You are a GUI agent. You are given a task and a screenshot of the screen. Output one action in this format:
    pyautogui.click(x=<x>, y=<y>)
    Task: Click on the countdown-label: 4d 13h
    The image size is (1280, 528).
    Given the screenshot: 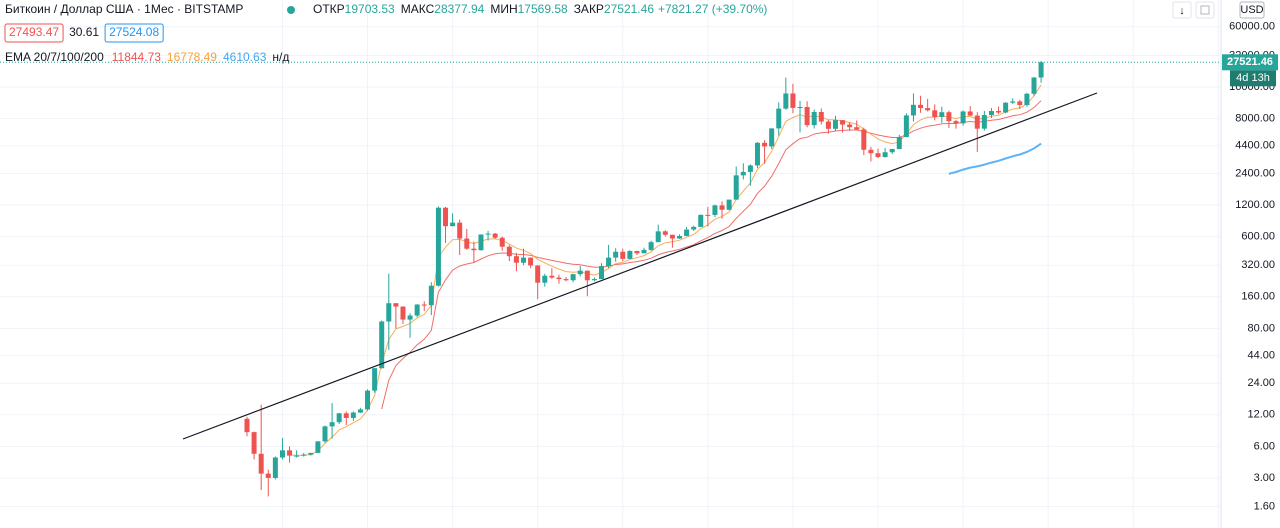 What is the action you would take?
    pyautogui.click(x=1253, y=78)
    